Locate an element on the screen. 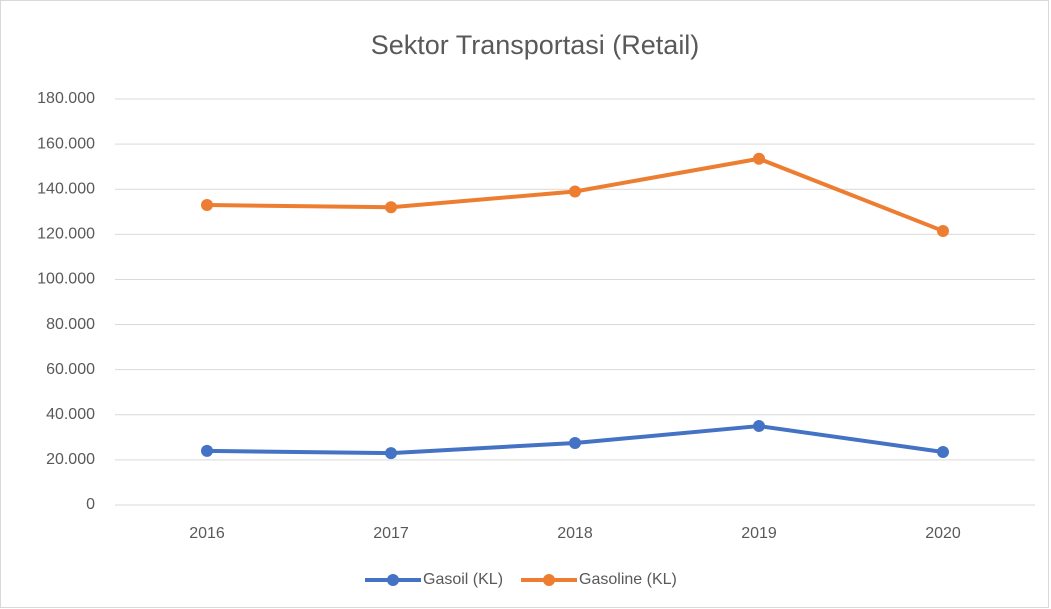  x-tick-label: 2017 is located at coordinates (391, 533).